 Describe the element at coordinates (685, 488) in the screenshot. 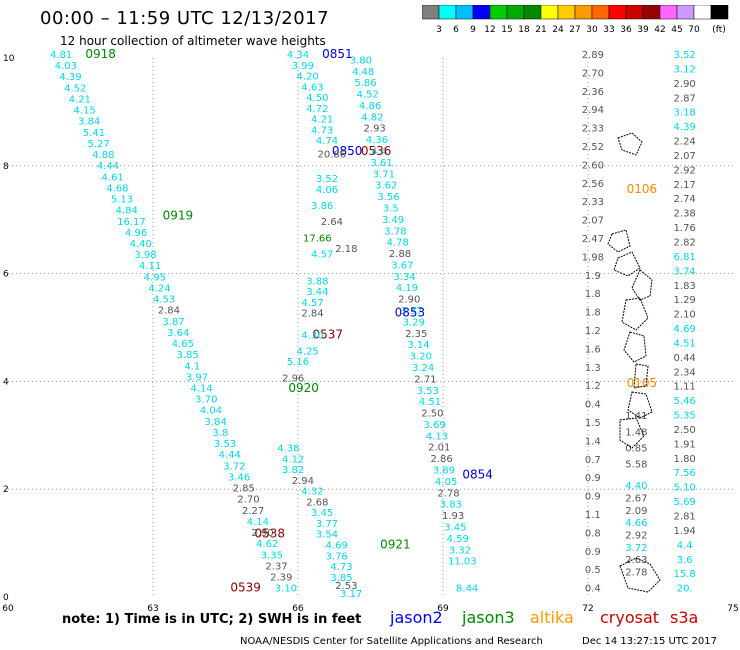

I see `swh-value: 5.10` at that location.